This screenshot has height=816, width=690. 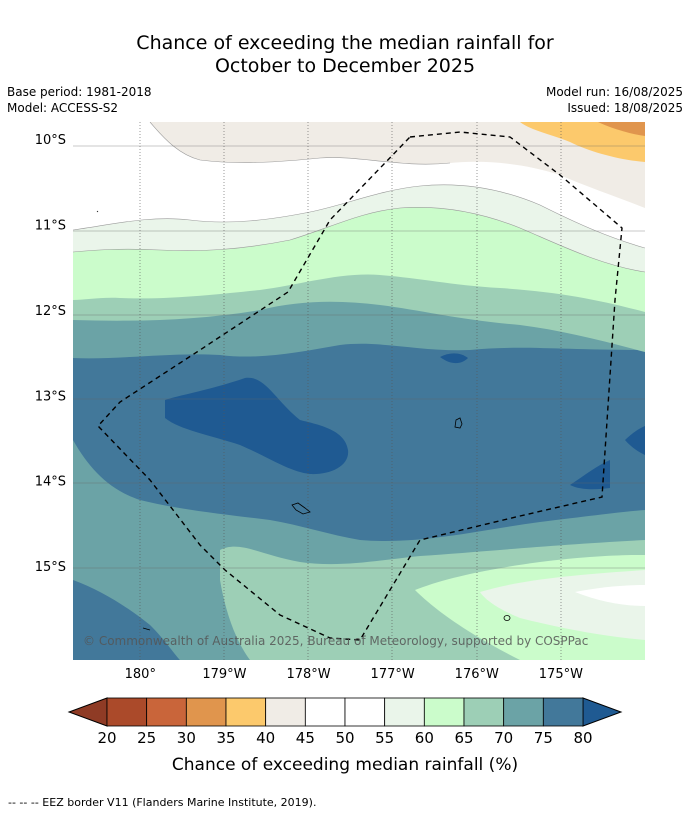 I want to click on island-c, so click(x=507, y=618).